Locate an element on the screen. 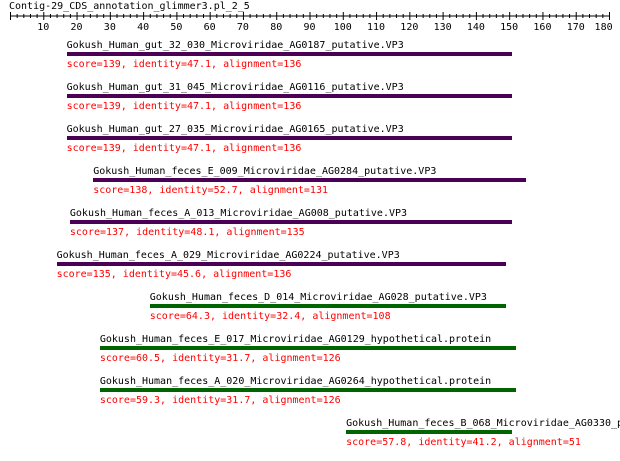 Image resolution: width=620 pixels, height=461 pixels. hit-stats: score=138, identity=52.7, alignment=131 is located at coordinates (210, 190).